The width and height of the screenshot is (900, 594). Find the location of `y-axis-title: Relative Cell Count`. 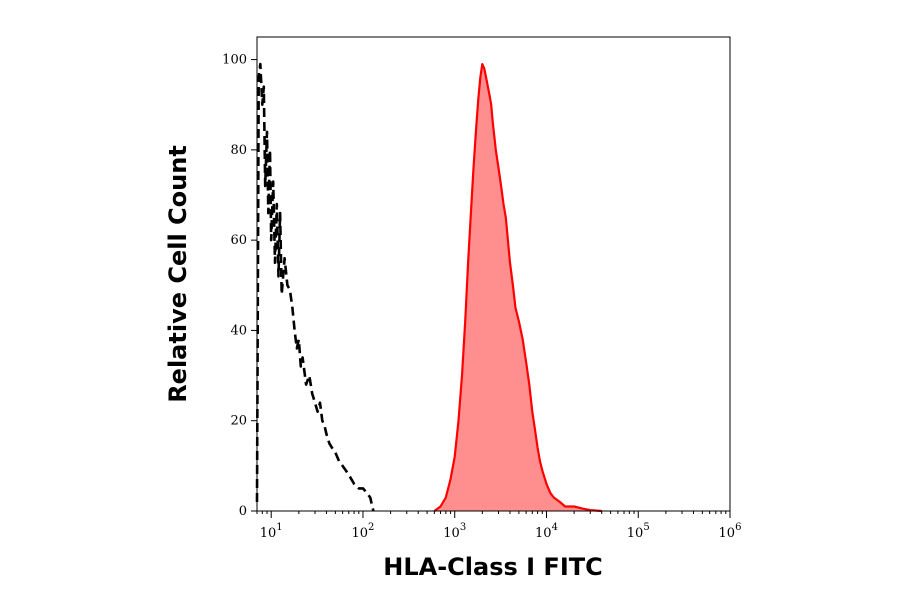

y-axis-title: Relative Cell Count is located at coordinates (178, 274).